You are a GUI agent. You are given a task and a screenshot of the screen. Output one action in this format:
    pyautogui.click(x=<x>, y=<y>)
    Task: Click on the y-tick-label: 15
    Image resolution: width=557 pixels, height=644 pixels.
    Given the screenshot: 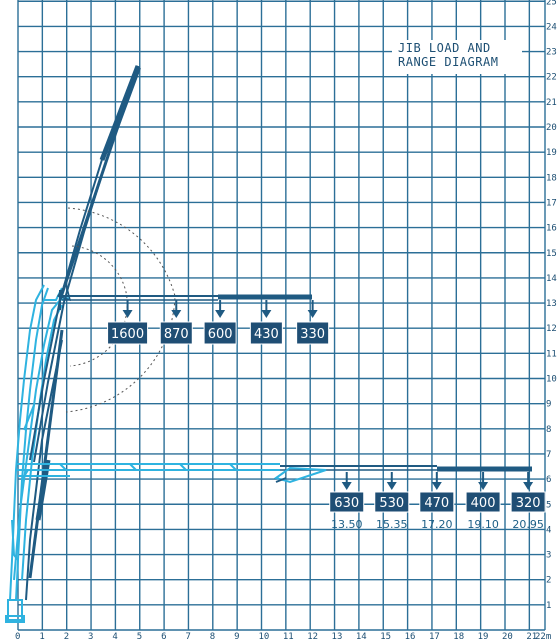 What is the action you would take?
    pyautogui.click(x=551, y=254)
    